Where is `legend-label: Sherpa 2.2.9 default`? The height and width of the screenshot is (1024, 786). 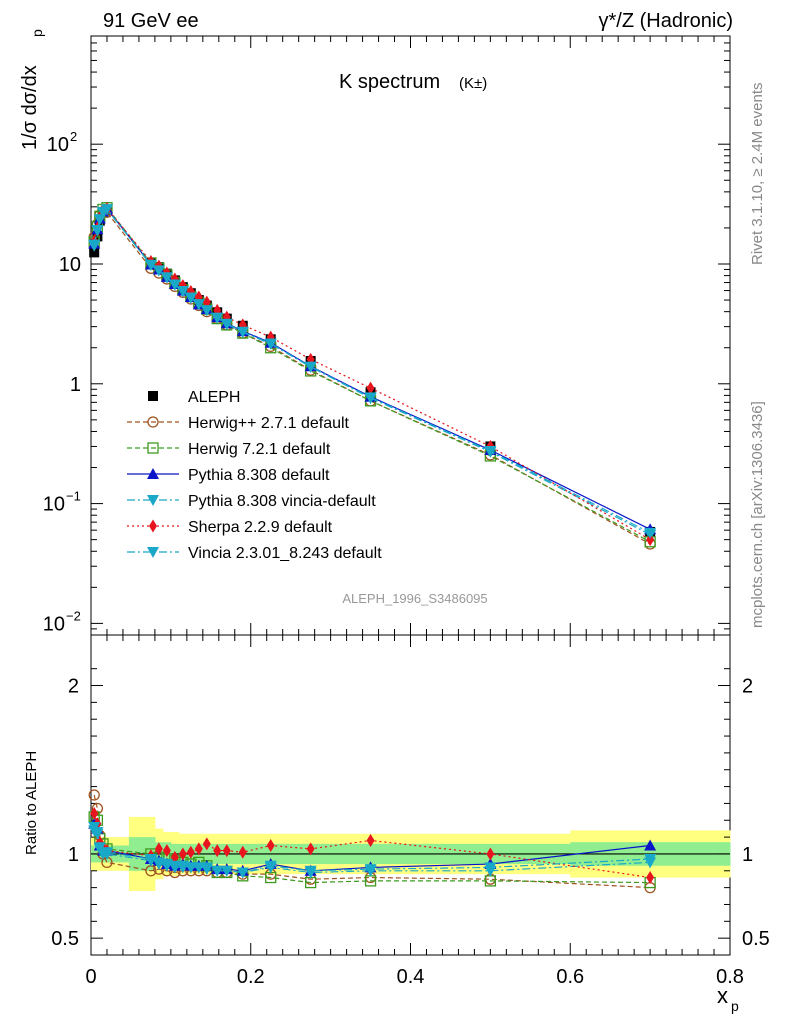 legend-label: Sherpa 2.2.9 default is located at coordinates (260, 527).